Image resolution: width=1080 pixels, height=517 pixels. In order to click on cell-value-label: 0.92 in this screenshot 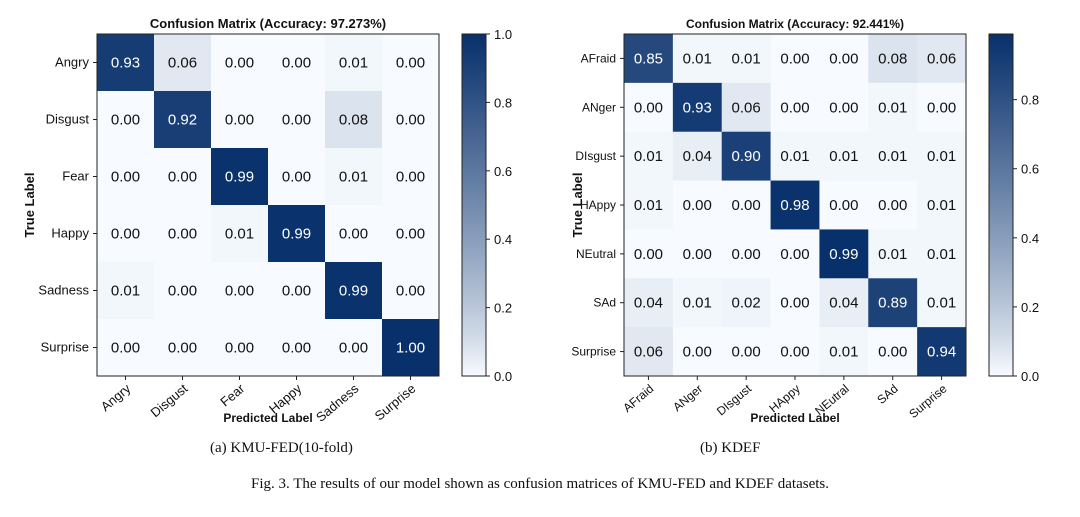, I will do `click(182, 120)`.